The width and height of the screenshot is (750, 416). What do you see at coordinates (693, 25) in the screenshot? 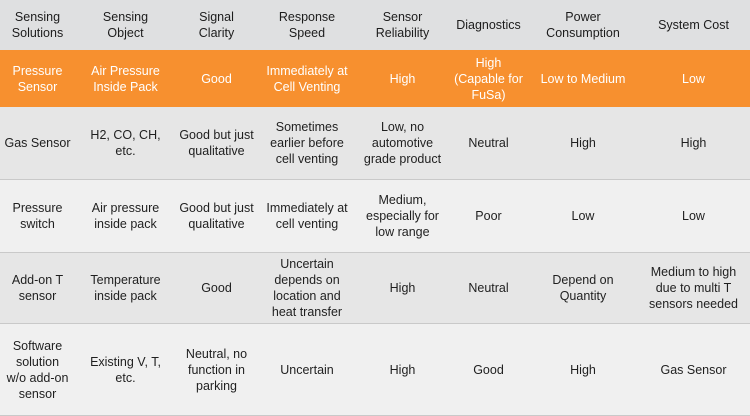
I see `header-cell-system-cost: System Cost` at bounding box center [693, 25].